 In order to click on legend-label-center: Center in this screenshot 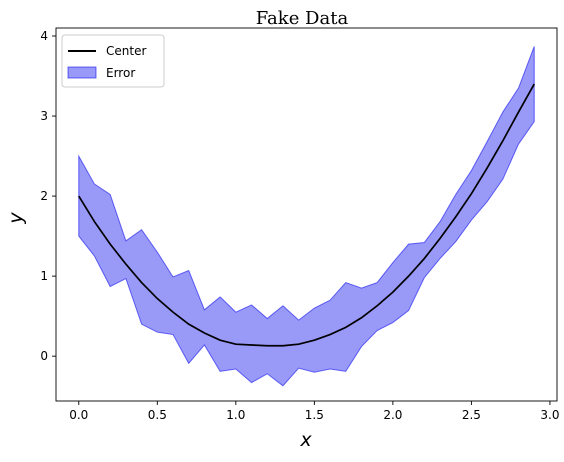, I will do `click(126, 51)`.